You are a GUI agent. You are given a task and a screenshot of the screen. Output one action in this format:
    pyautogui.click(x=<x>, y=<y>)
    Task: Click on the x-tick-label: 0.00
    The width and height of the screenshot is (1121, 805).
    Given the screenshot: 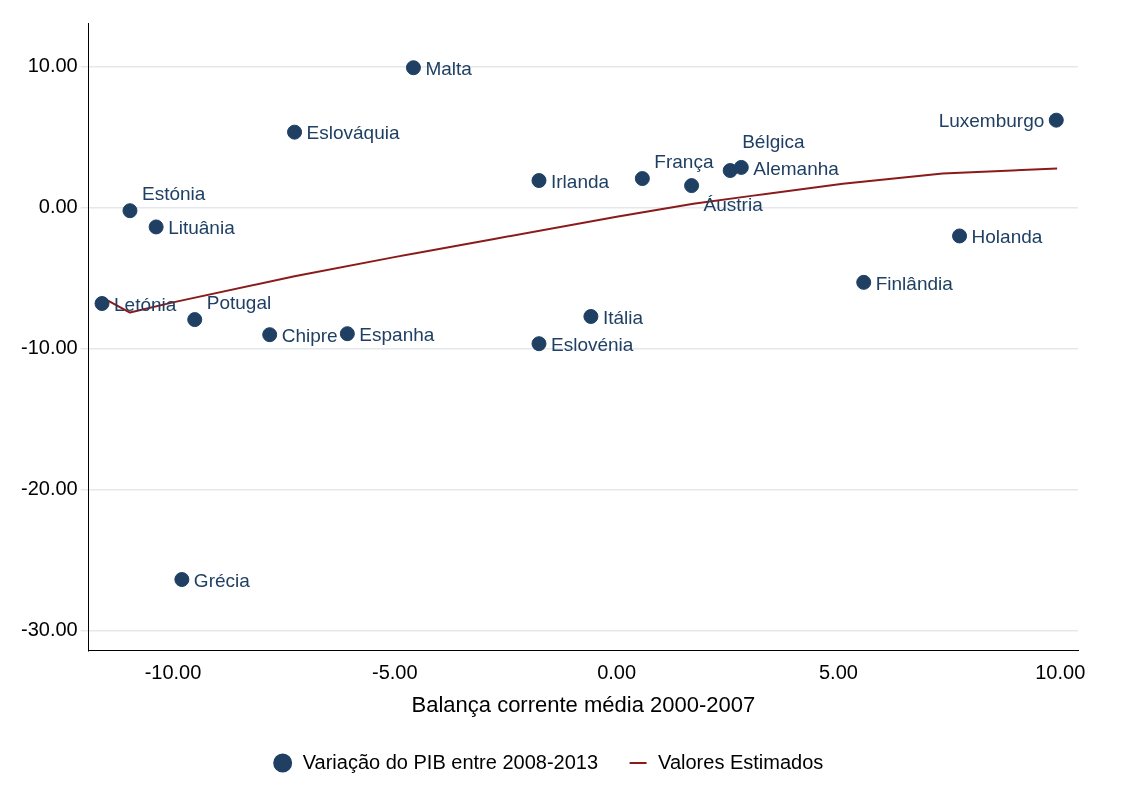 What is the action you would take?
    pyautogui.click(x=617, y=672)
    